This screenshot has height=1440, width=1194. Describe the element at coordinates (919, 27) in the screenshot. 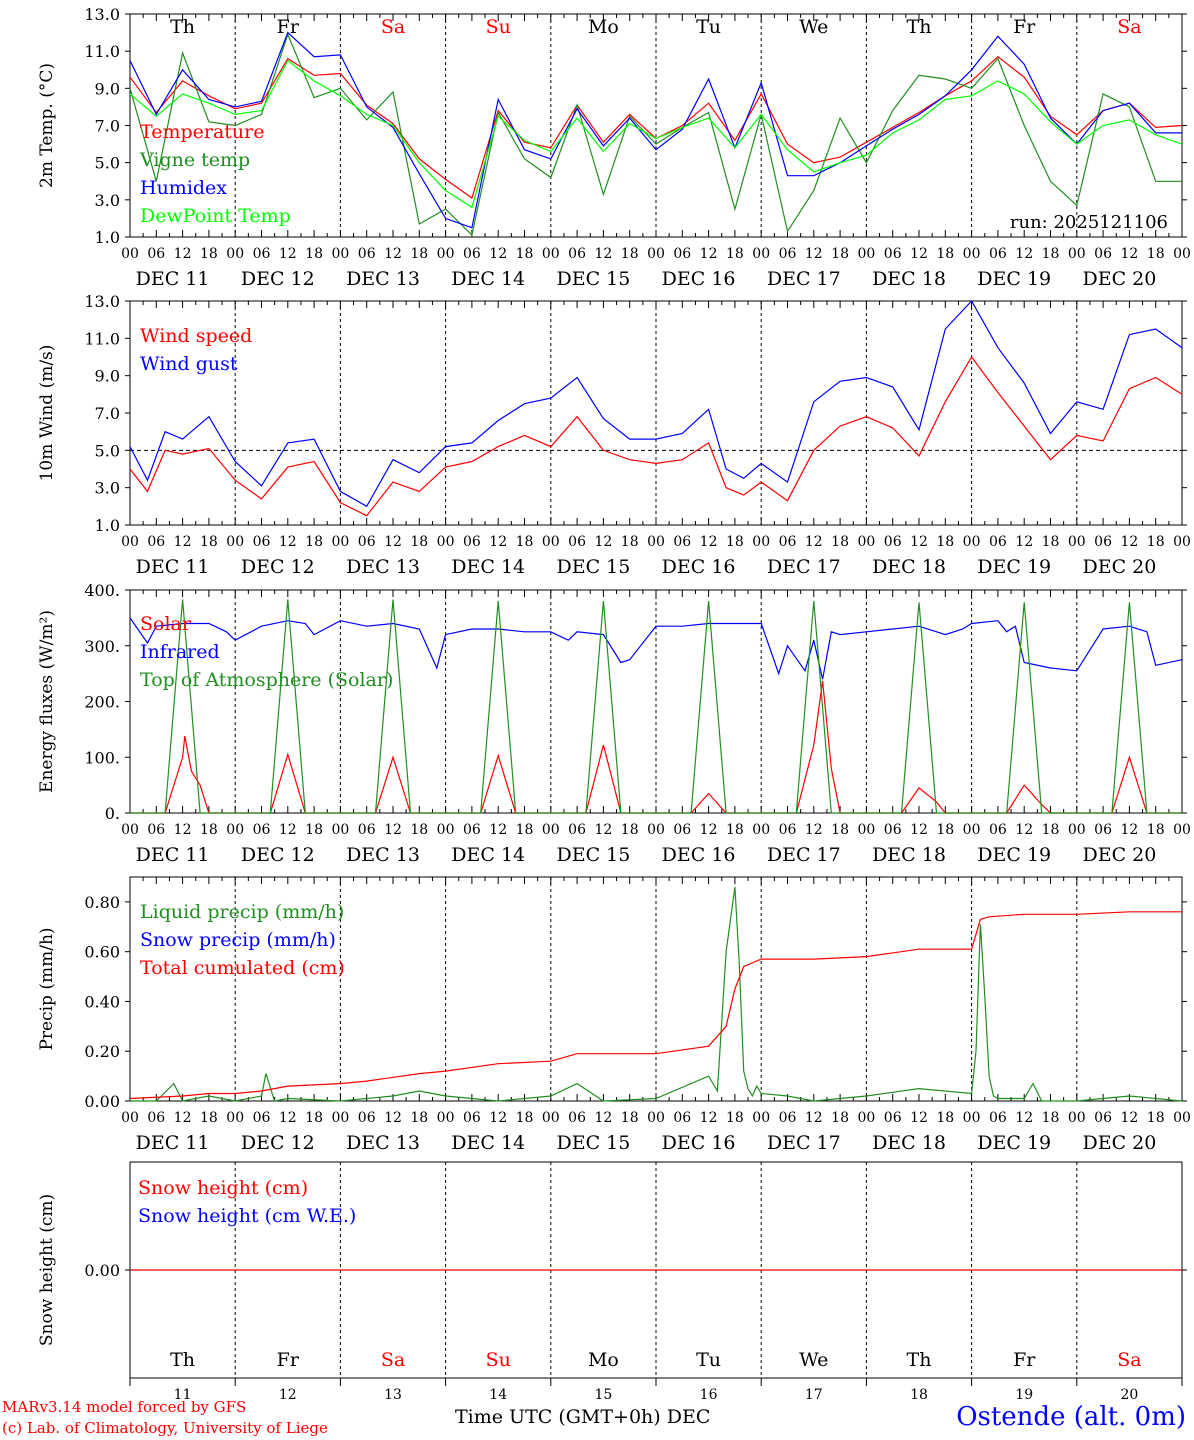

I see `temperature-weekday-label: Th` at that location.